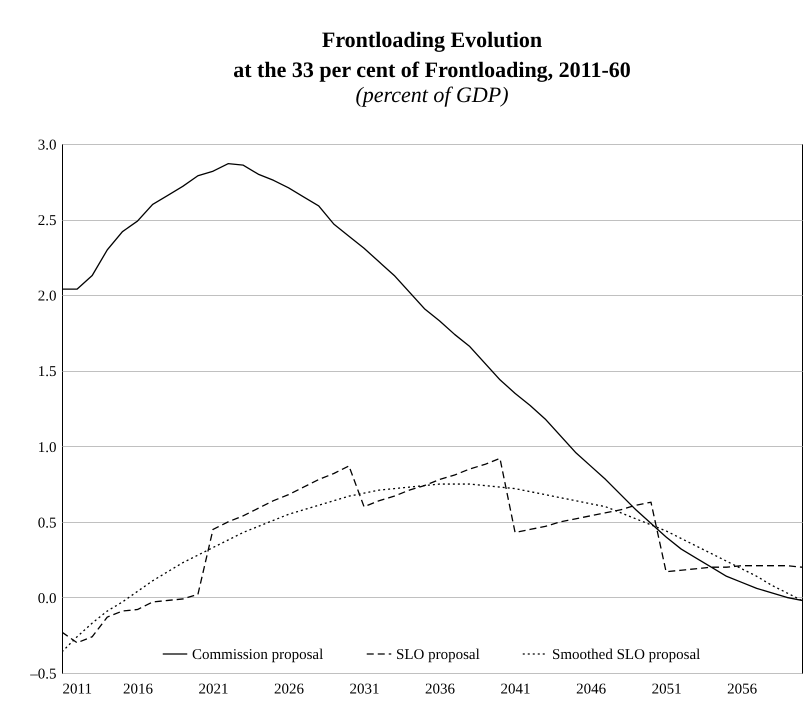 The width and height of the screenshot is (812, 709). What do you see at coordinates (438, 655) in the screenshot?
I see `legend-label: SLO proposal` at bounding box center [438, 655].